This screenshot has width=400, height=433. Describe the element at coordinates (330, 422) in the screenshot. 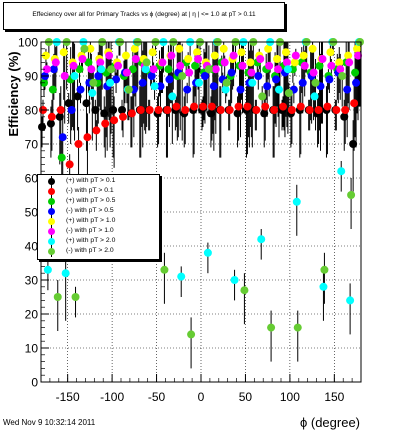

I see `x-axis-label: ϕ (degree)` at that location.